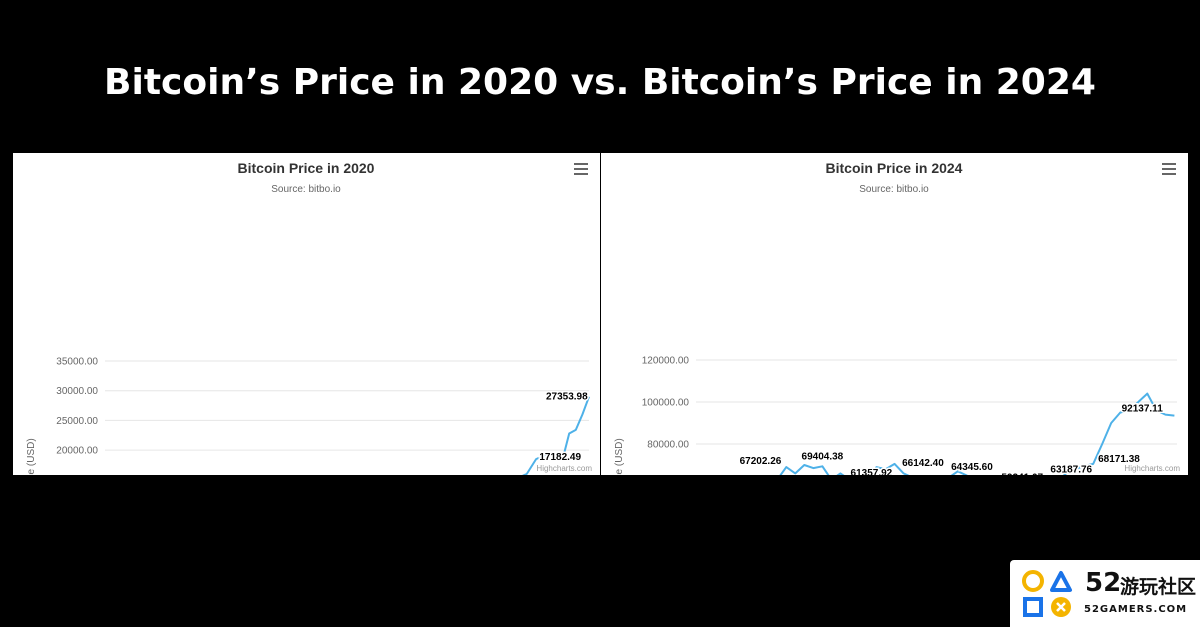 This screenshot has height=627, width=1200. What do you see at coordinates (668, 445) in the screenshot?
I see `y-tick-label: 80000.00` at bounding box center [668, 445].